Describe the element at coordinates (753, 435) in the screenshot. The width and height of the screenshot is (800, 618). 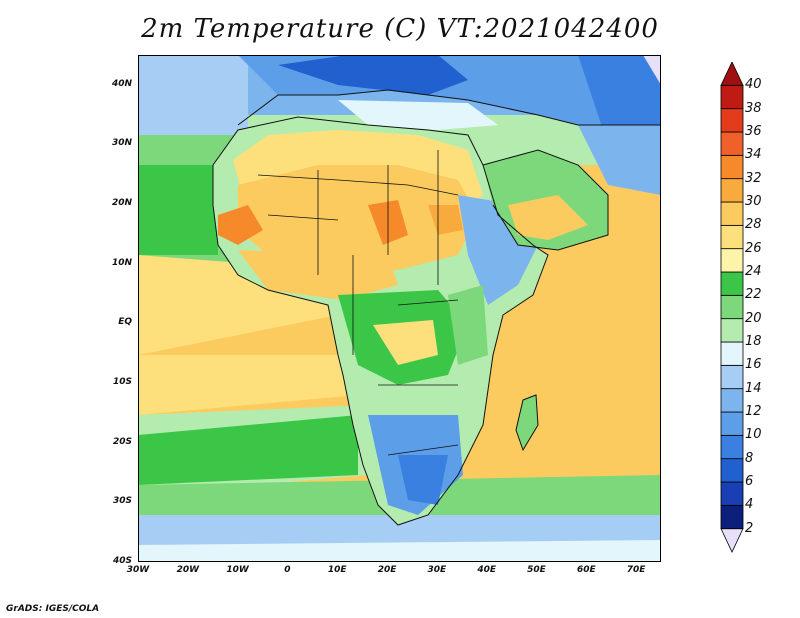
I see `colorbar-level-label: 10` at that location.